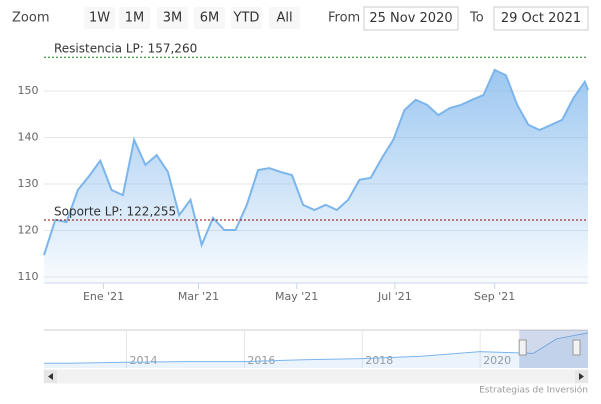 Image resolution: width=601 pixels, height=404 pixels. I want to click on navigator-tick-label: 2020, so click(497, 360).